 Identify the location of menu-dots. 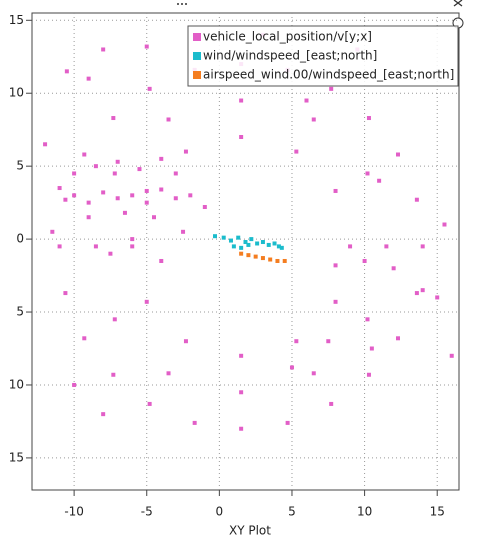
(182, 4).